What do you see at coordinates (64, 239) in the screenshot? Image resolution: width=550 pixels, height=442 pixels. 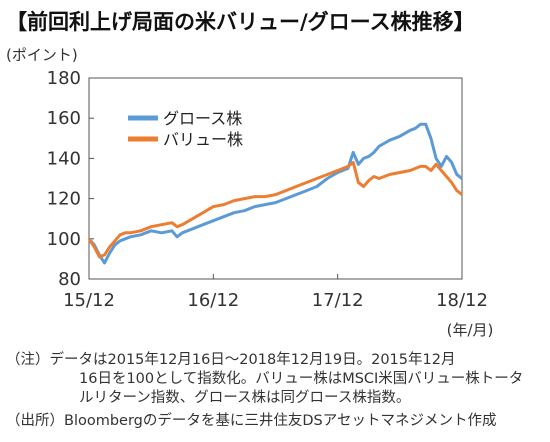 I see `y-tick-label: 100` at bounding box center [64, 239].